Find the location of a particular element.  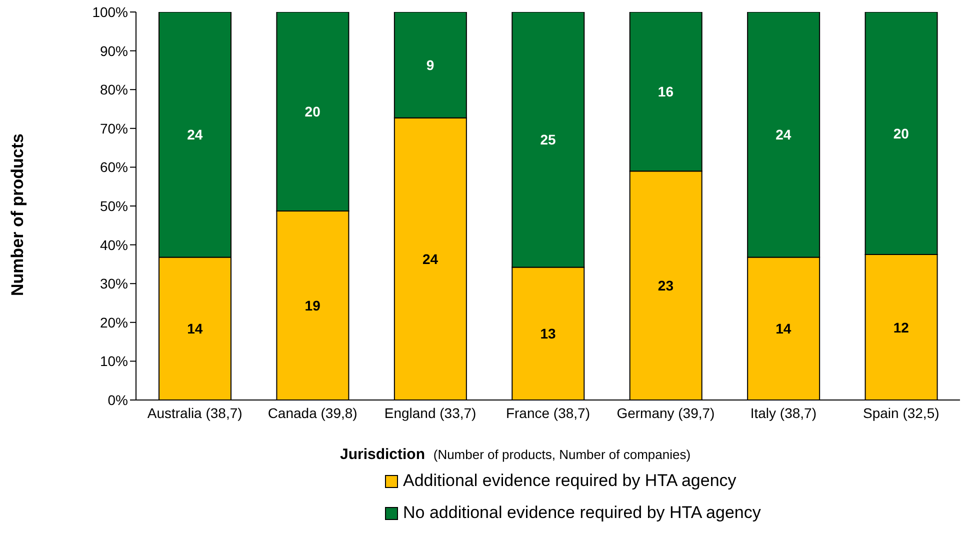

y-tick-label: 30% is located at coordinates (114, 284).